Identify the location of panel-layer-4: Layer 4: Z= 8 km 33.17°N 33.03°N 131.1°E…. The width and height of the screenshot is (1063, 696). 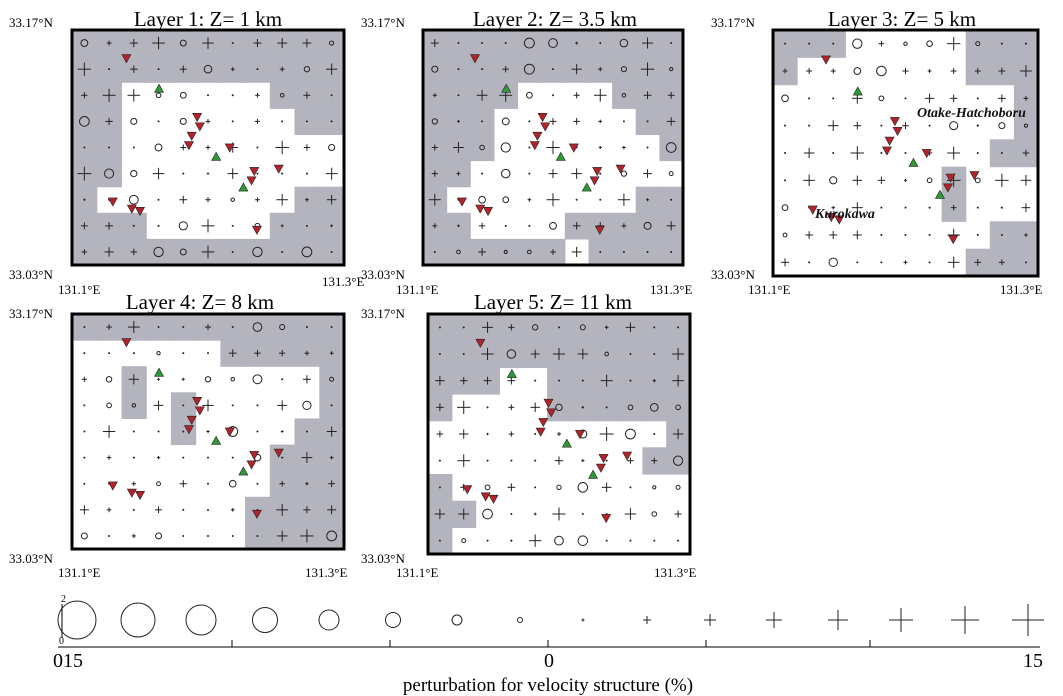
(178, 435).